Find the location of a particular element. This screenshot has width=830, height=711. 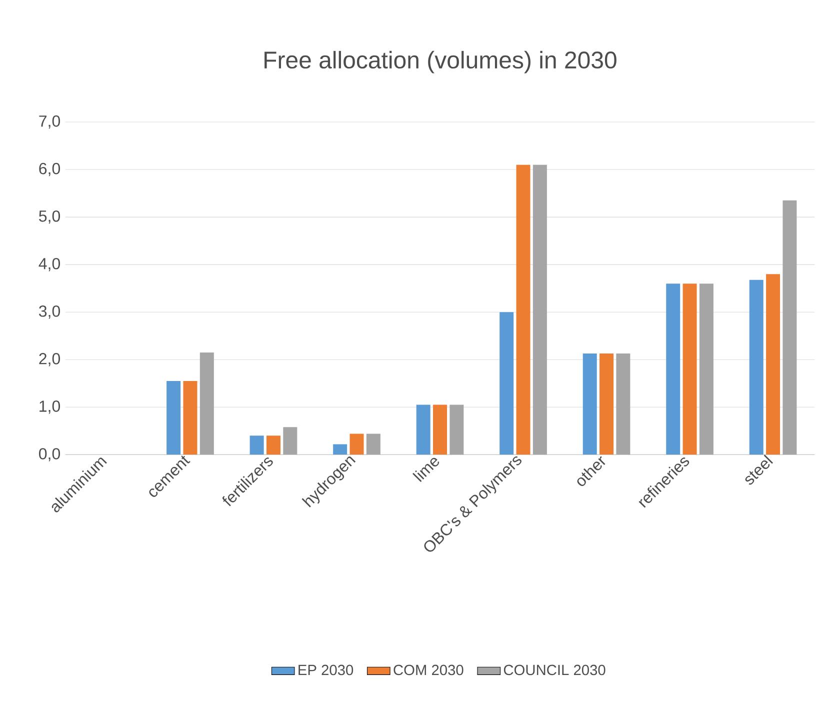

legend-label: COUNCIL 2030 is located at coordinates (555, 670).